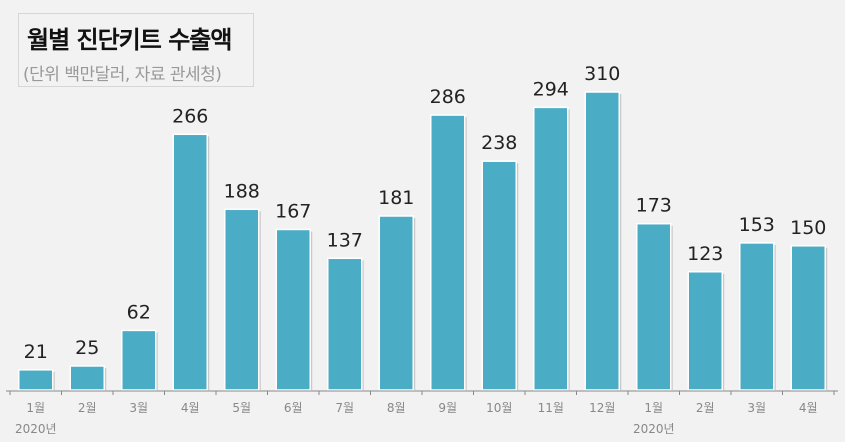 The height and width of the screenshot is (442, 845). Describe the element at coordinates (705, 254) in the screenshot. I see `data-label: 123` at that location.